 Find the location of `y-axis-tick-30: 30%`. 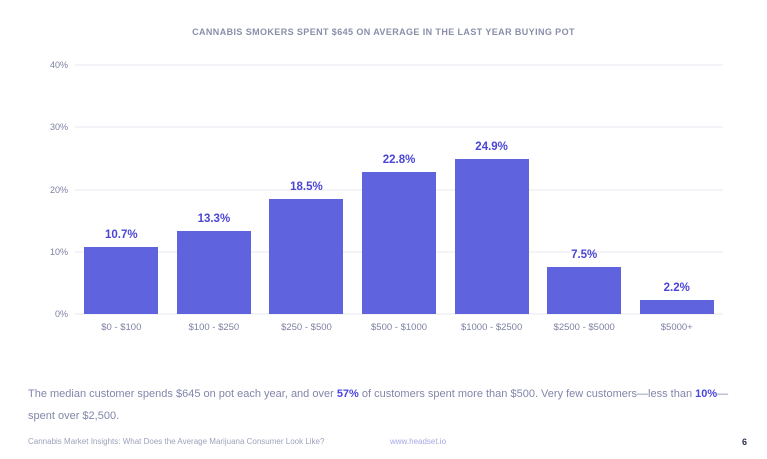

y-axis-tick-30: 30% is located at coordinates (58, 127).